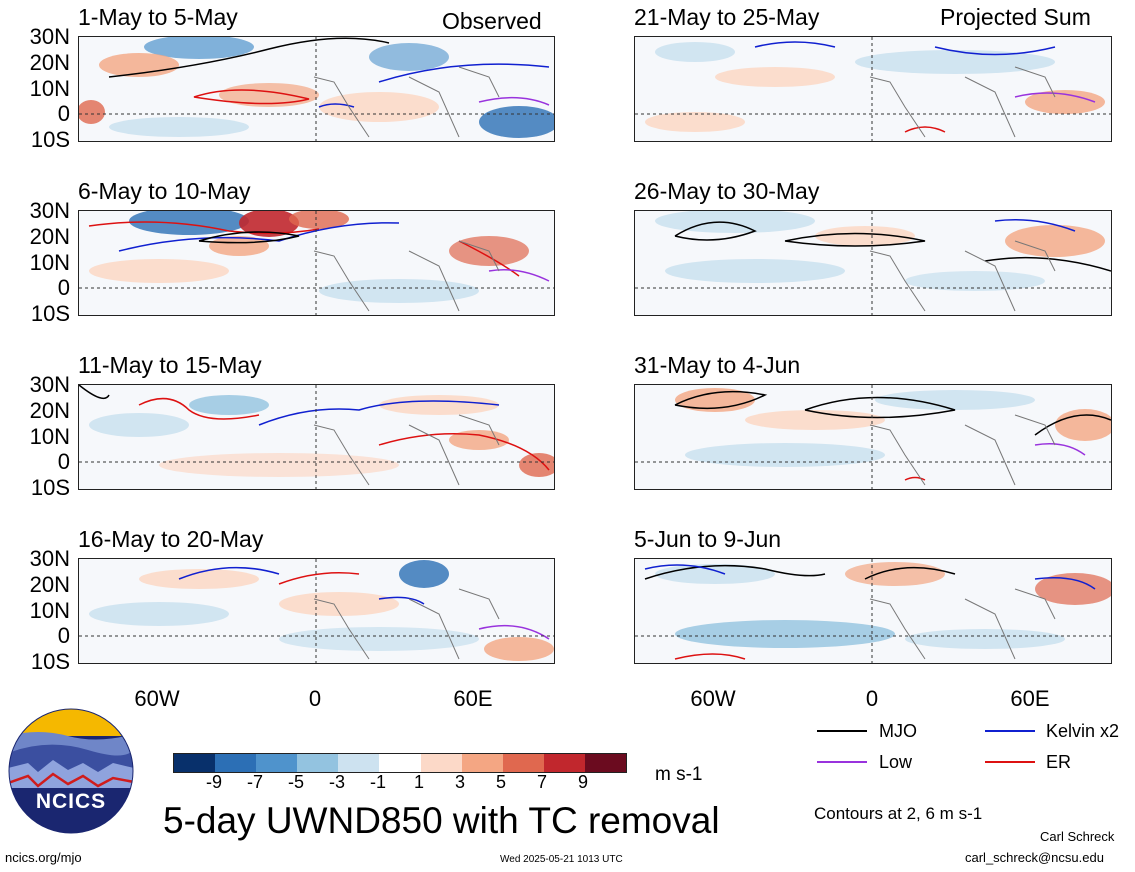  I want to click on legend-line-mjo, so click(842, 731).